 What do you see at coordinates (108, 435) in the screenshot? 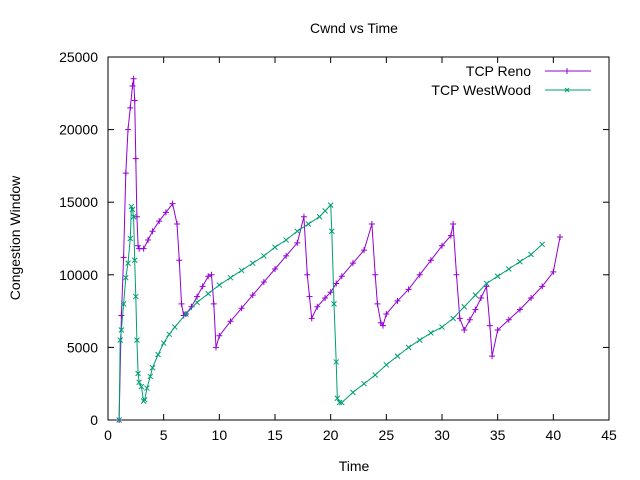
I see `x-tick-label: 0` at bounding box center [108, 435].